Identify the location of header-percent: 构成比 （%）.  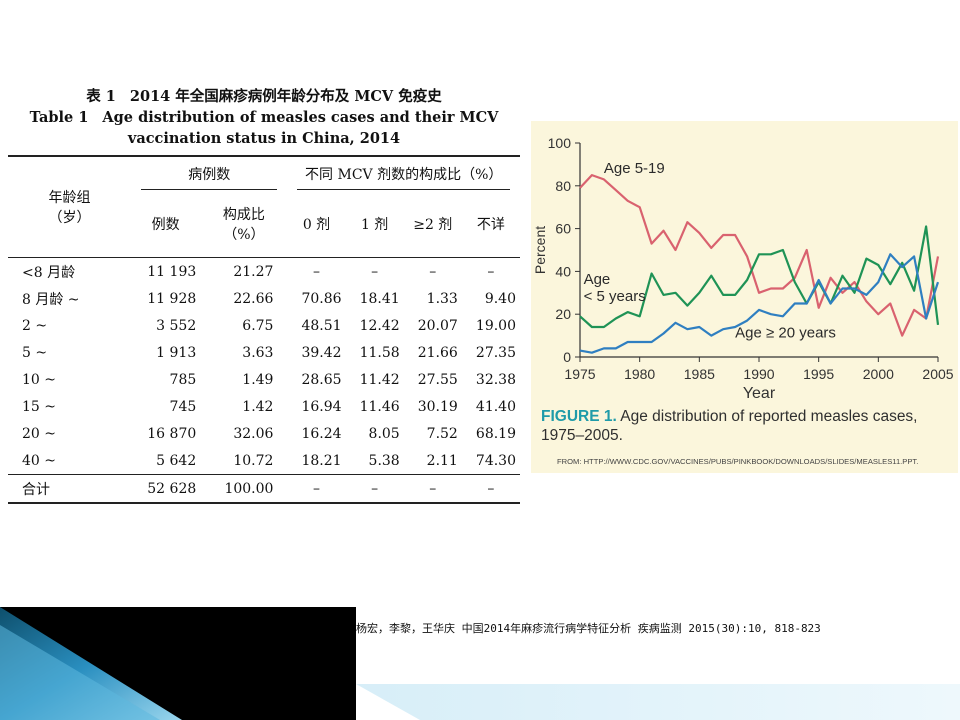
(244, 224).